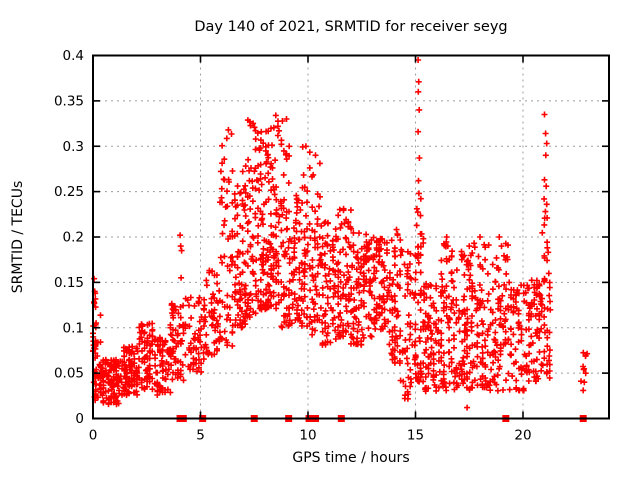 The height and width of the screenshot is (480, 640). I want to click on x-tick-label: 5, so click(200, 436).